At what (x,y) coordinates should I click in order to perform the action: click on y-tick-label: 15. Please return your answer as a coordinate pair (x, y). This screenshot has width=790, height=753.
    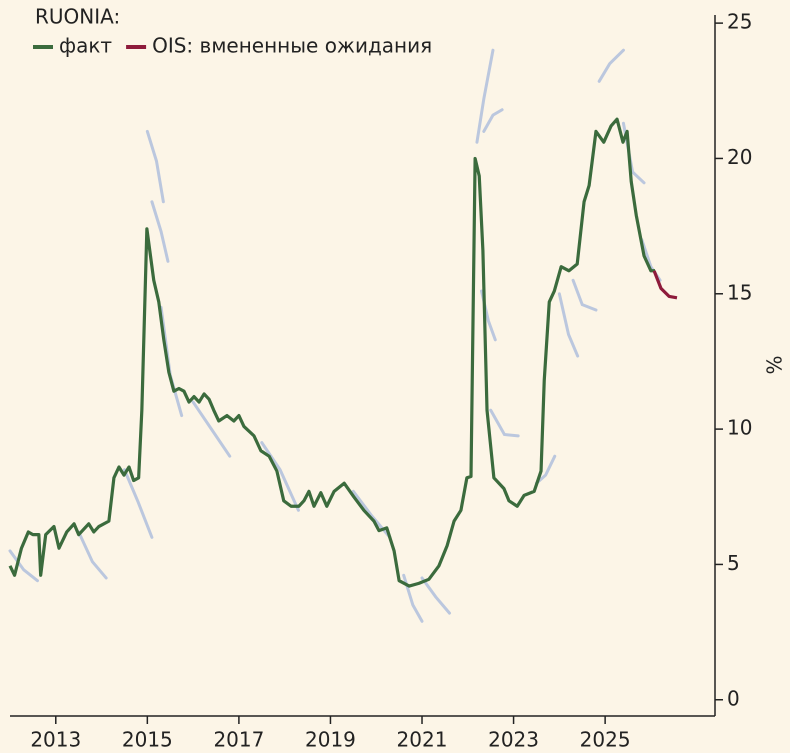
    Looking at the image, I should click on (739, 292).